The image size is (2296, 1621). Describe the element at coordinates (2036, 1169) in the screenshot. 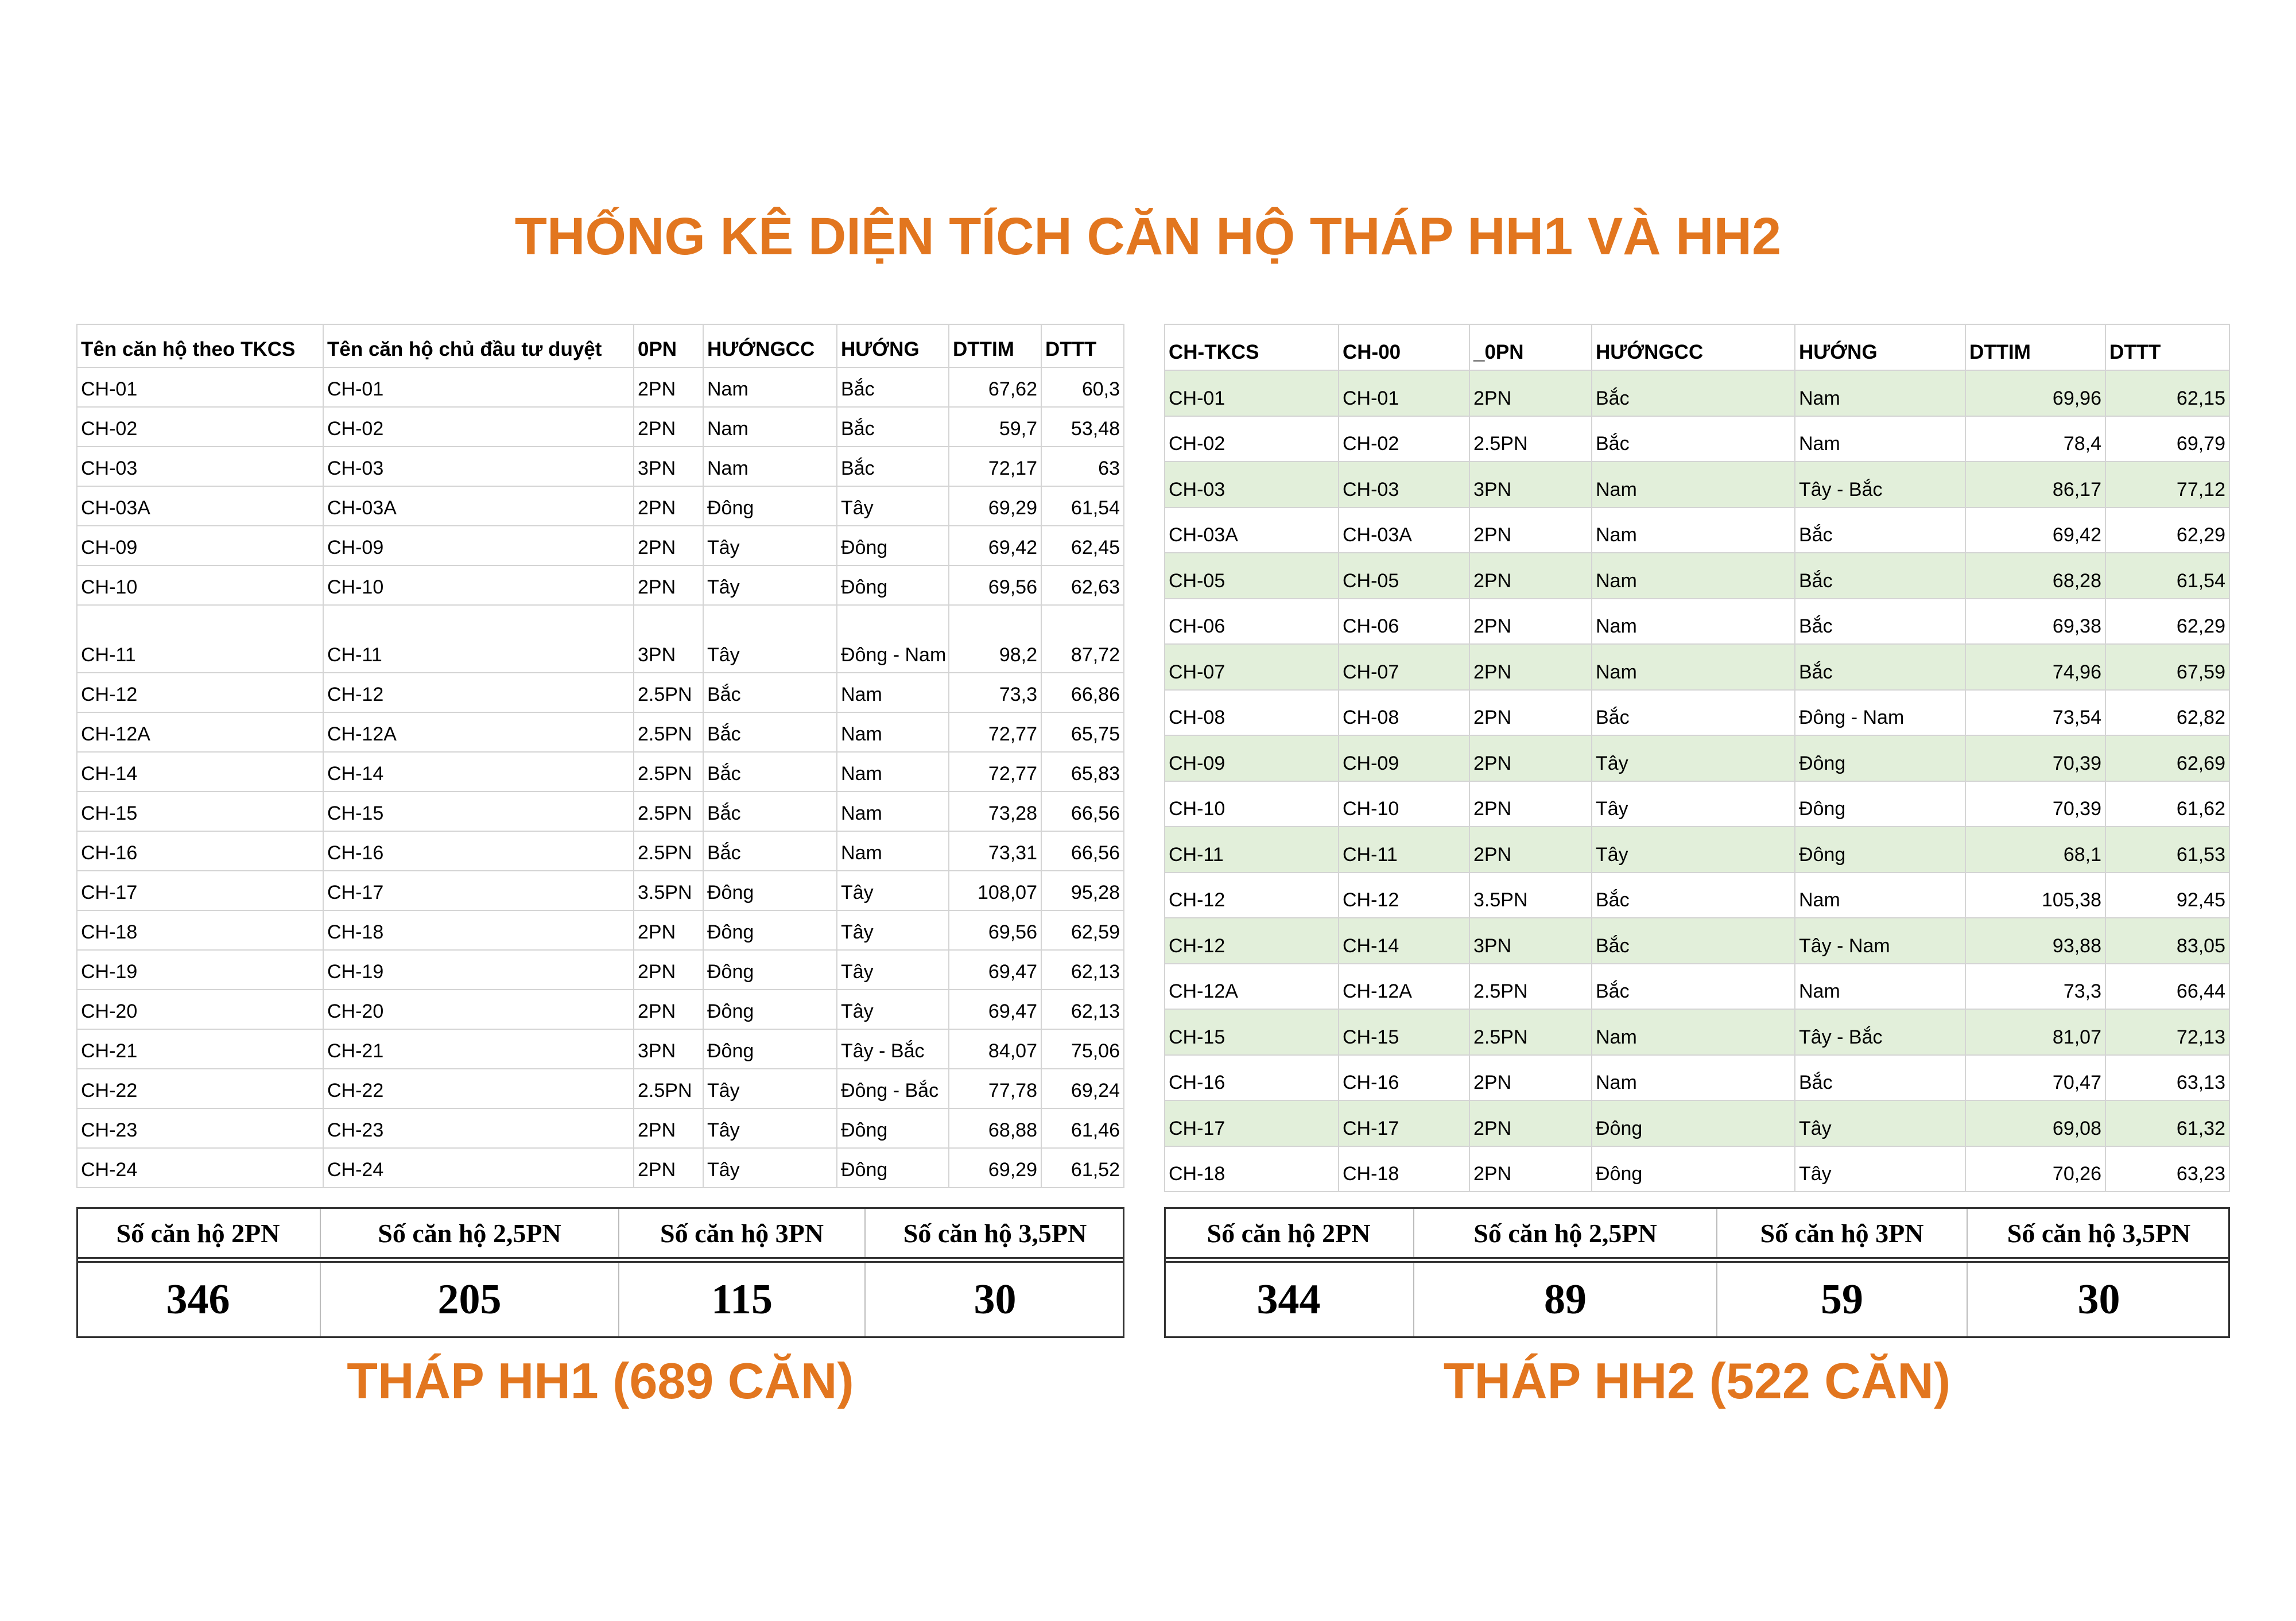

I see `cell: 70,26` at that location.